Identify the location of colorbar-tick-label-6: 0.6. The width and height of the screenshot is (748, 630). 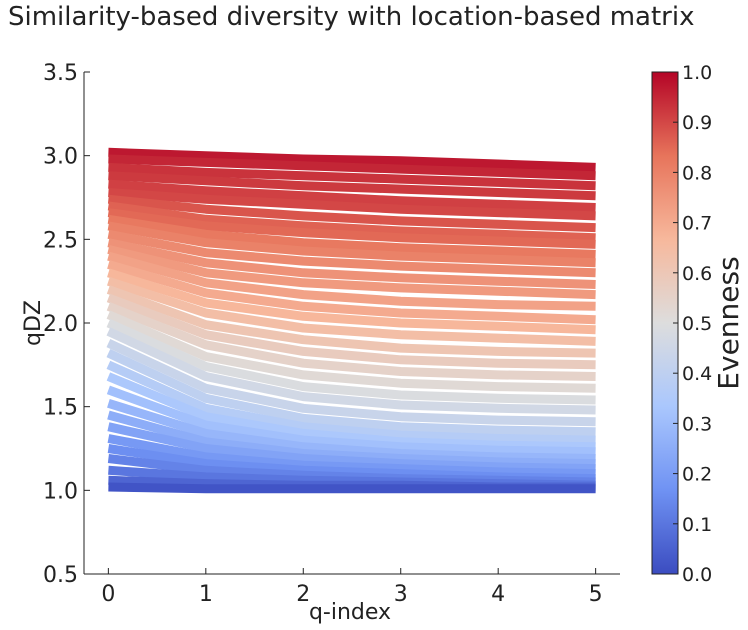
(697, 274).